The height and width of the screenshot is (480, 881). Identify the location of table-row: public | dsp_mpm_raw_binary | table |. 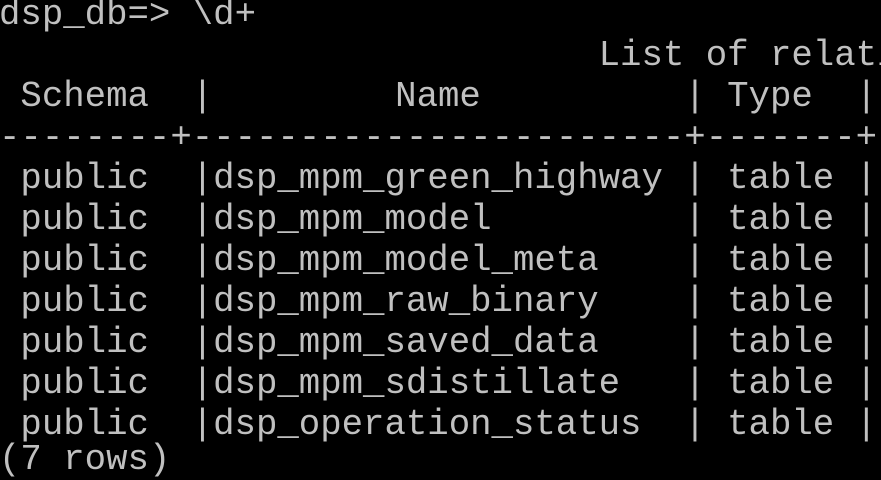
(440, 301).